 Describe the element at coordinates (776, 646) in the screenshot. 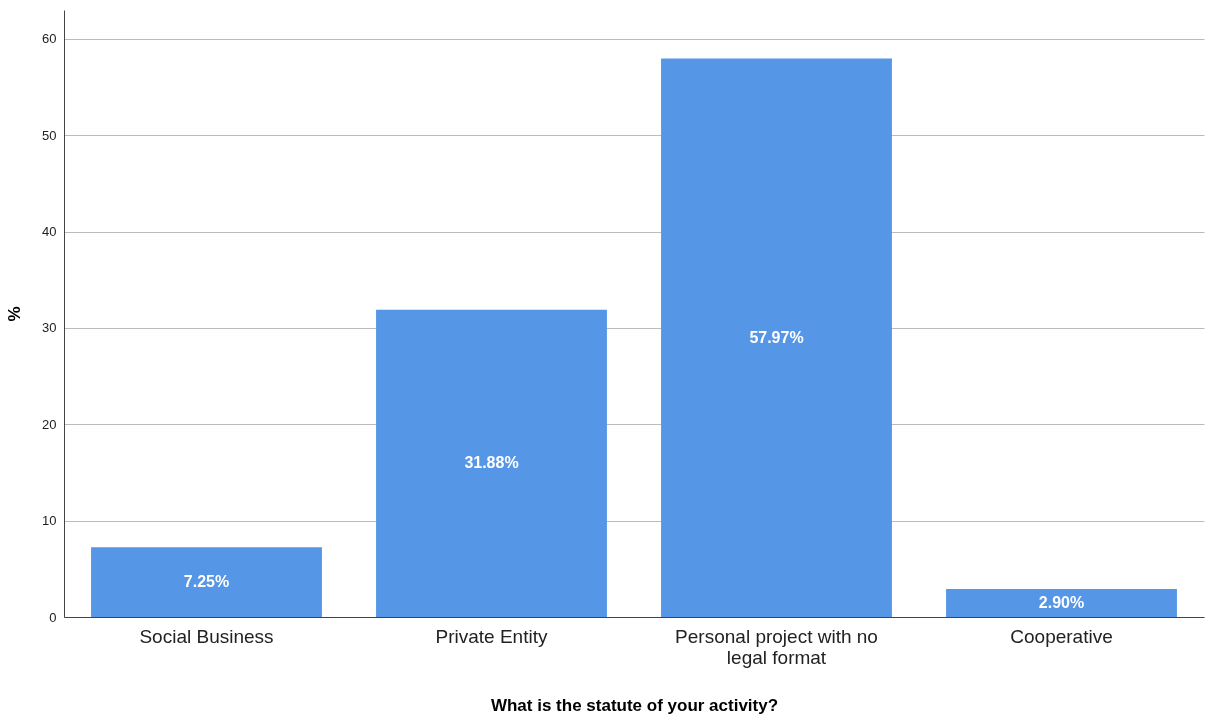

I see `x-tick-label: Personal project with no legal format` at that location.